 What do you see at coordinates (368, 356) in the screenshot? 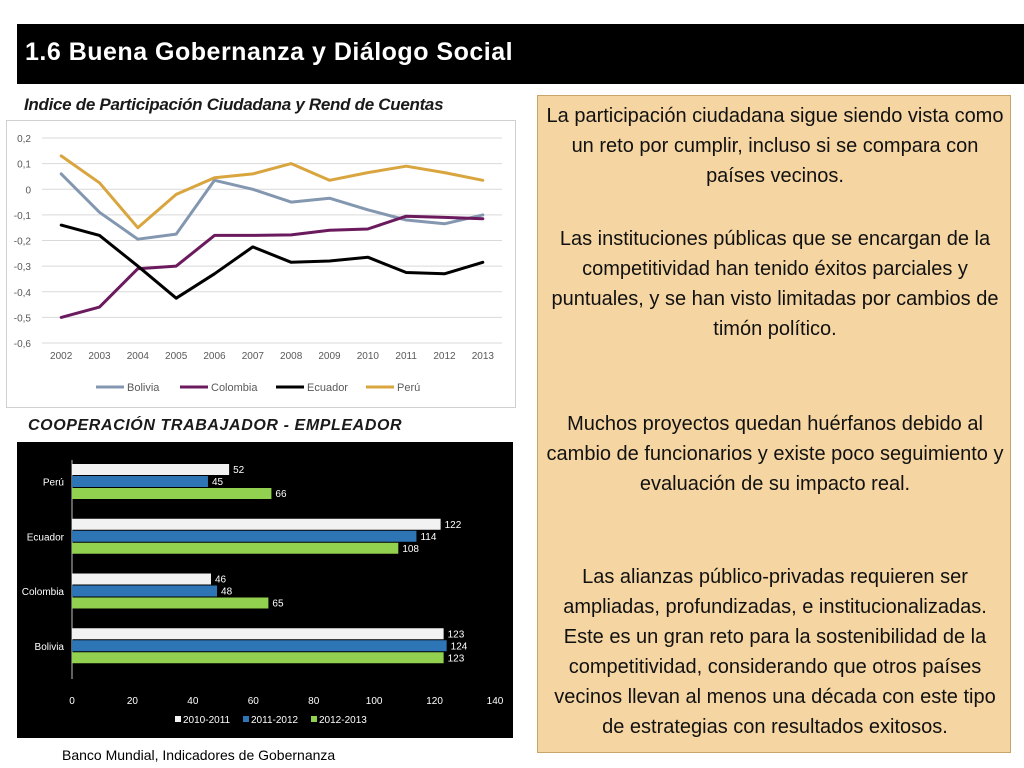
I see `line-x-tick-label: 2010` at bounding box center [368, 356].